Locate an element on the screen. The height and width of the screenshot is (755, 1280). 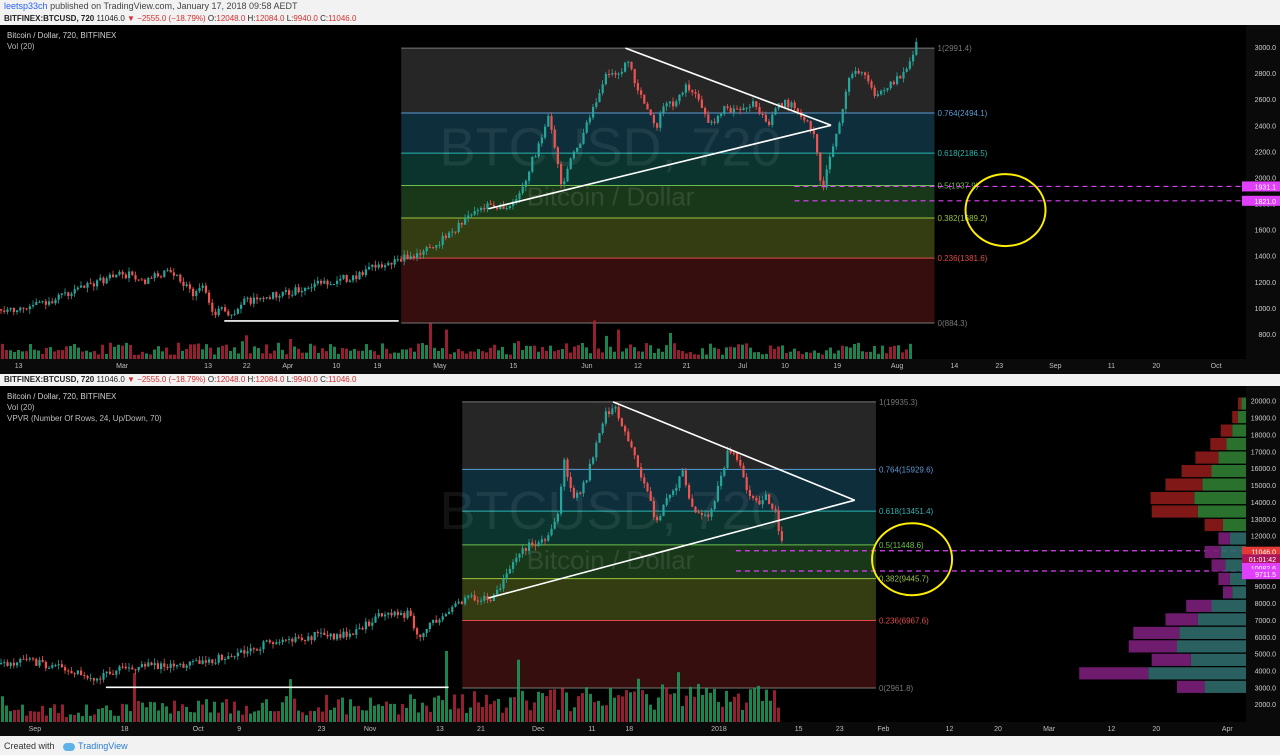
x-tick-label: 11 is located at coordinates (591, 729).